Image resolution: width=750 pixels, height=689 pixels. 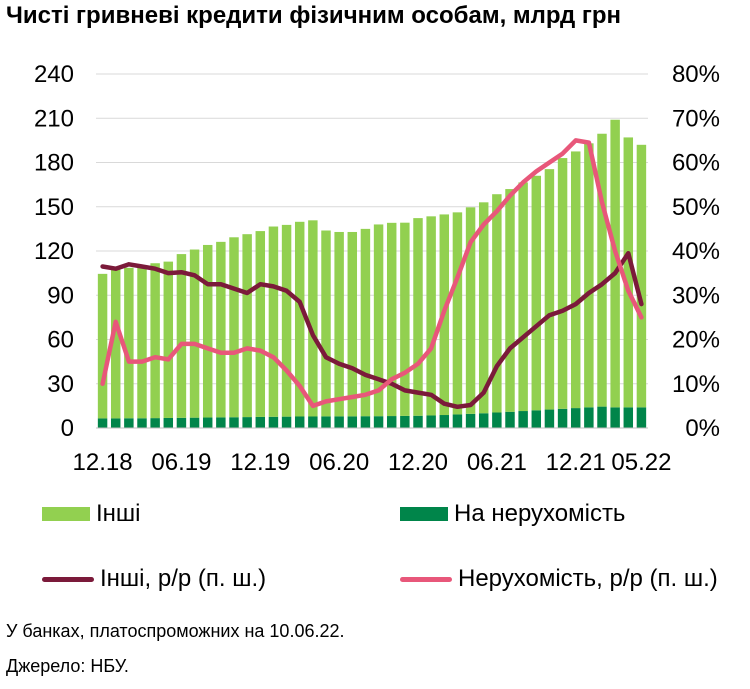 I want to click on x-tick-label: 06.20, so click(x=339, y=462).